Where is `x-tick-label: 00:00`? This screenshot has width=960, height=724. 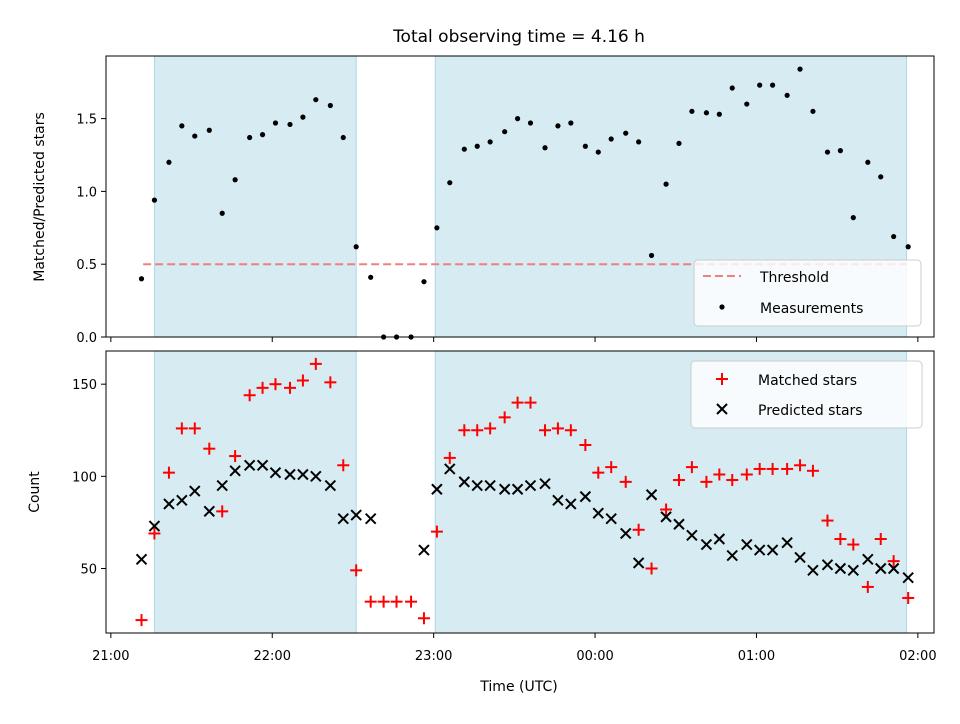
x-tick-label: 00:00 is located at coordinates (594, 656).